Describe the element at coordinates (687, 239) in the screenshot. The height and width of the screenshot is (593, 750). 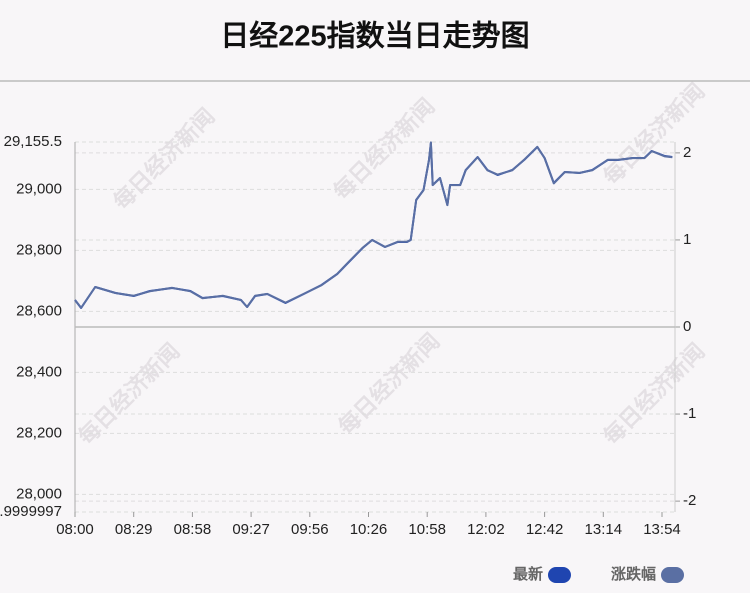
I see `y2-tick-label: 1` at that location.